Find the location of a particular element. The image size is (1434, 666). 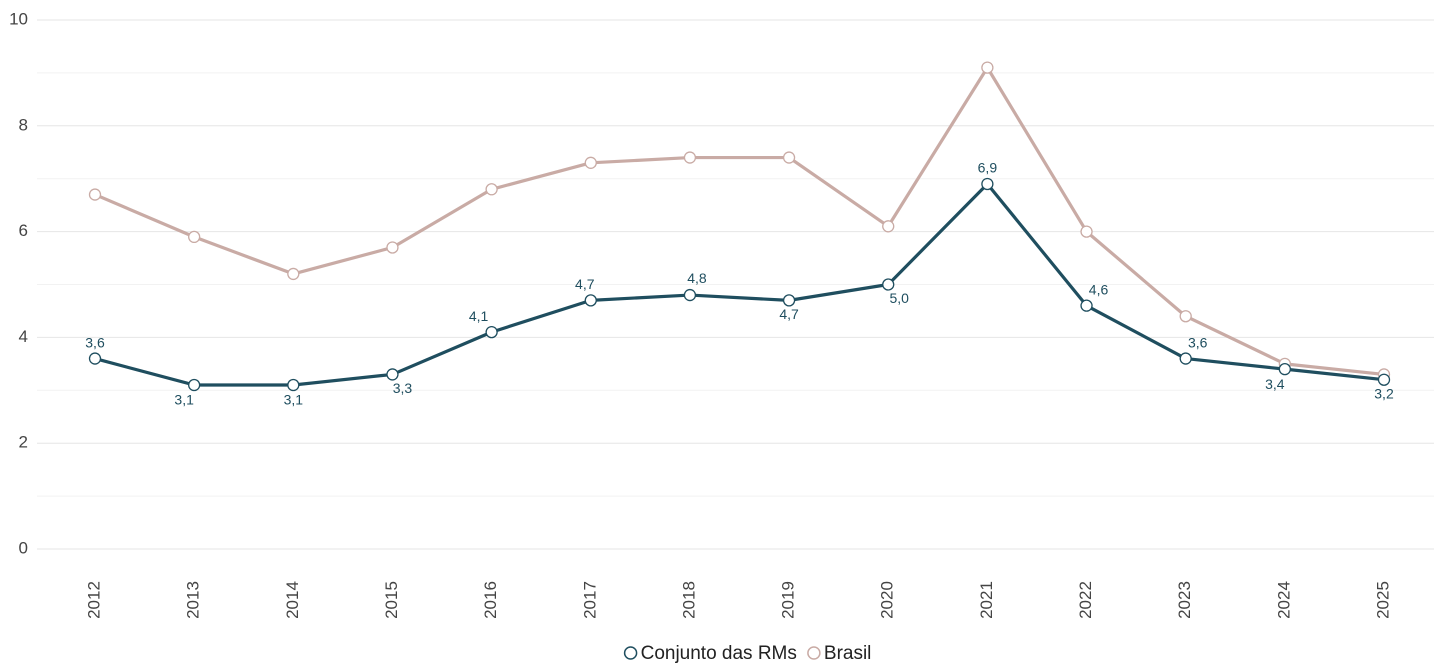

x-tick-label: 2014 is located at coordinates (292, 600).